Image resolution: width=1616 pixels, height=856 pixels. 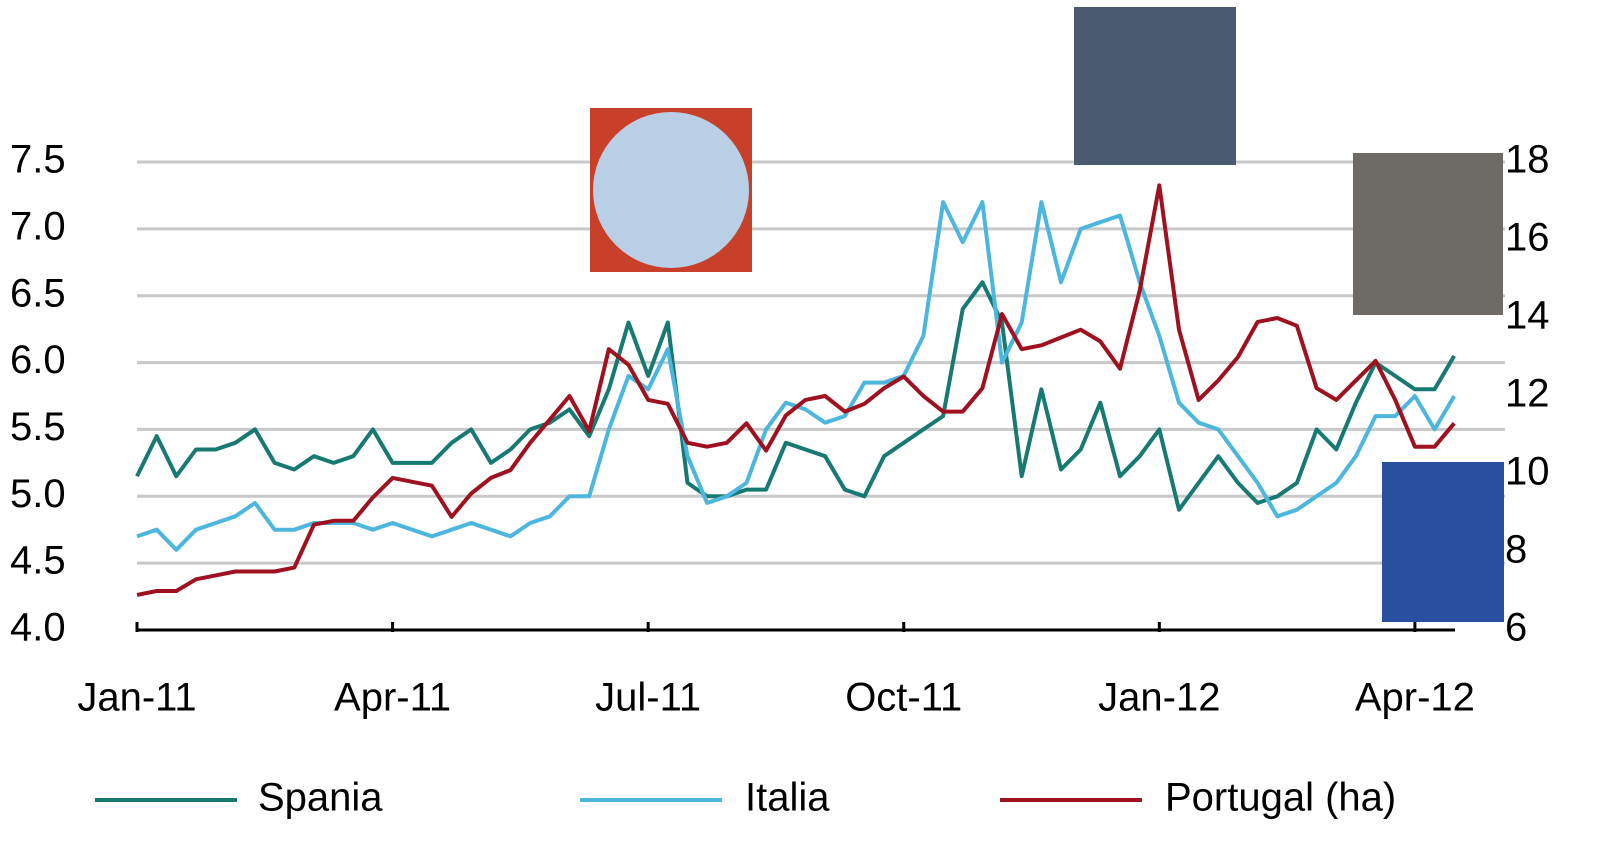 I want to click on y-tick-label: 4.0, so click(x=38, y=628).